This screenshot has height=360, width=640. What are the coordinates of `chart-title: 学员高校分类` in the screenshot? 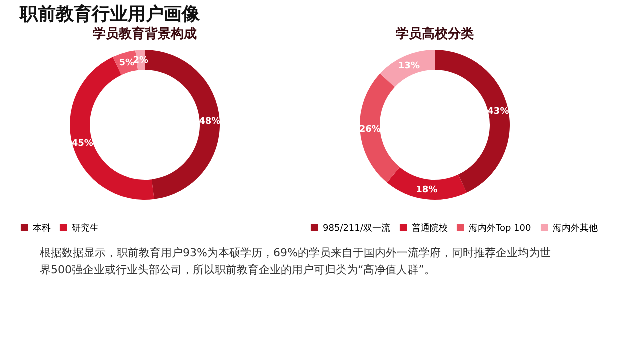 It's located at (435, 34).